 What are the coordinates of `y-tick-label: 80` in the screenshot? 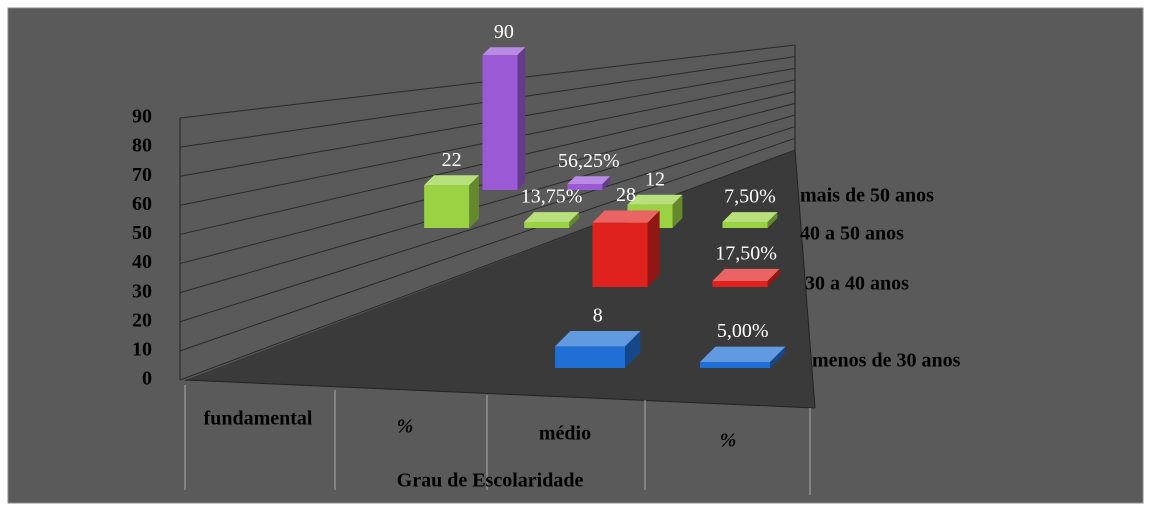 It's located at (142, 146).